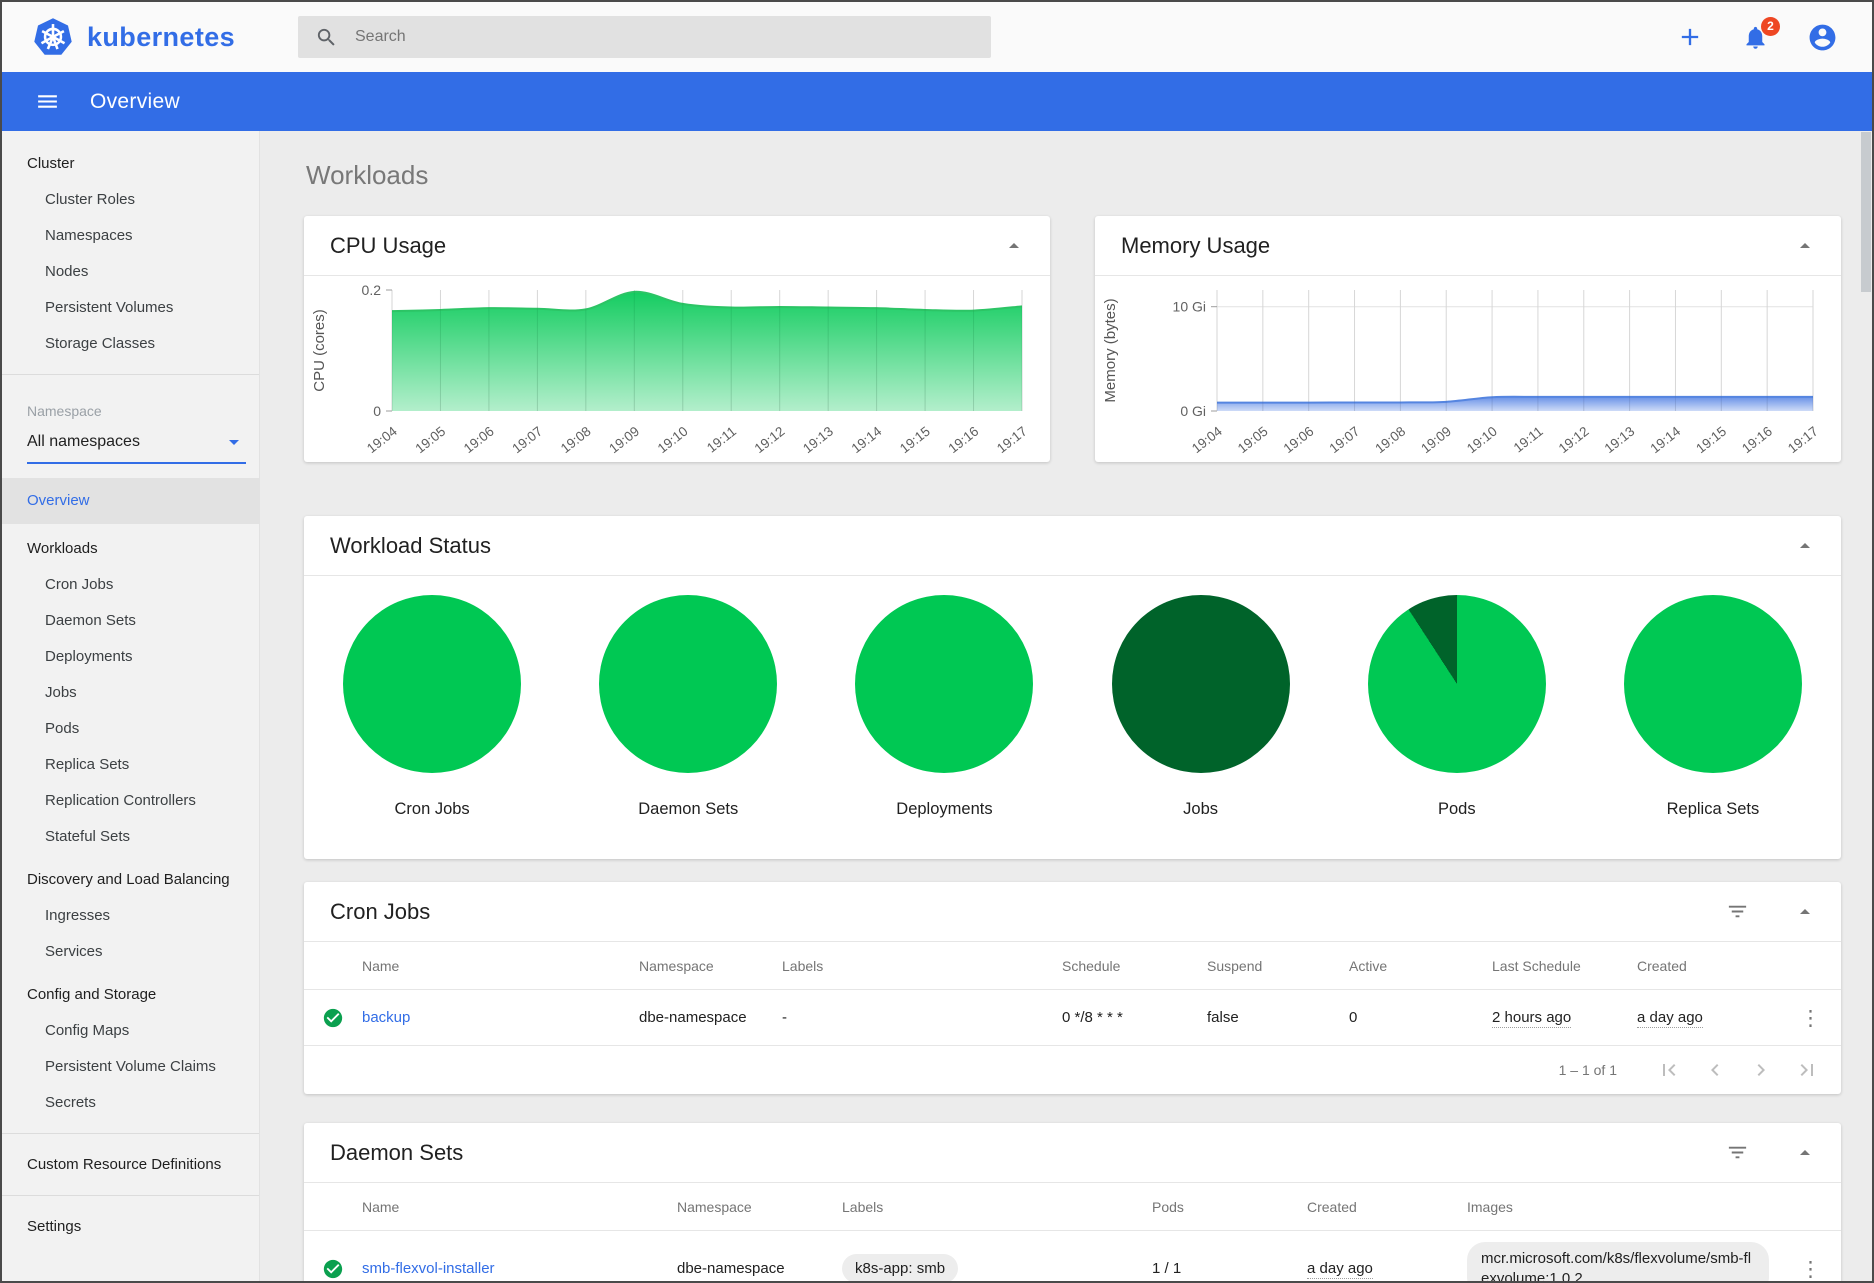  Describe the element at coordinates (944, 684) in the screenshot. I see `pie-chart-deployments` at that location.